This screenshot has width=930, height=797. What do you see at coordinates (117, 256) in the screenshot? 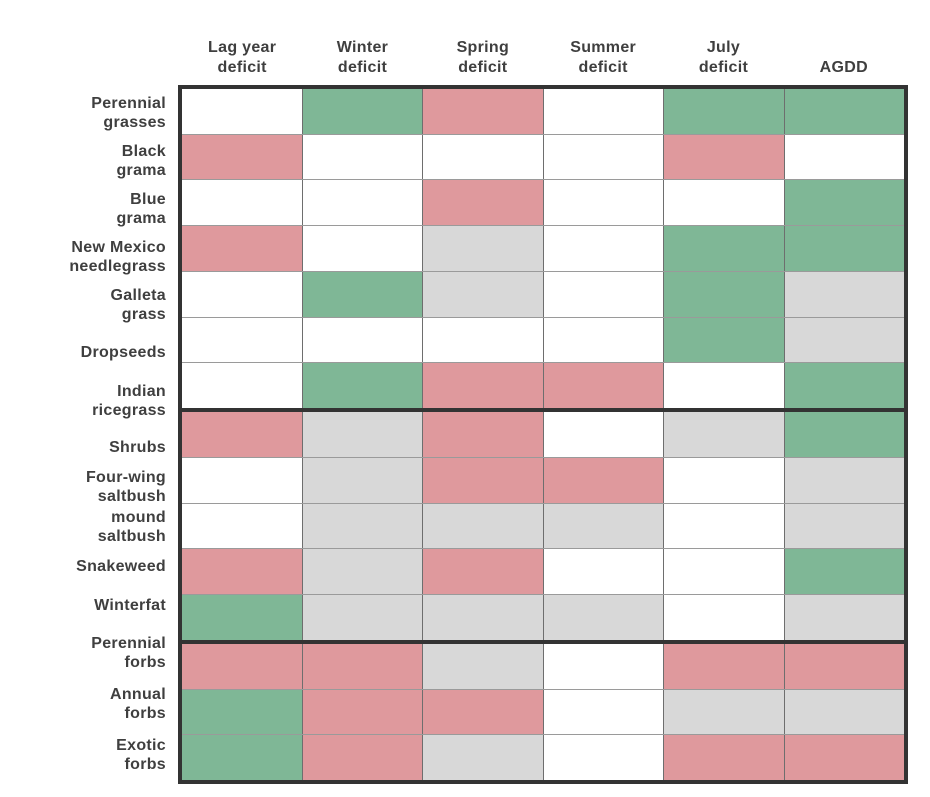
I see `row-label: New Mexico needlegrass` at bounding box center [117, 256].